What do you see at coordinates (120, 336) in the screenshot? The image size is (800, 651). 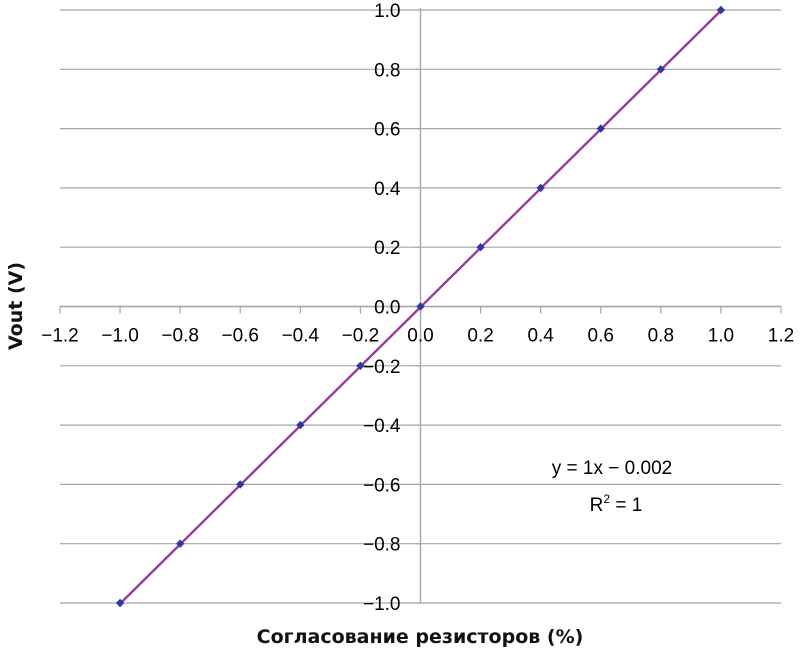 I see `x-tick-label: −1.0` at bounding box center [120, 336].